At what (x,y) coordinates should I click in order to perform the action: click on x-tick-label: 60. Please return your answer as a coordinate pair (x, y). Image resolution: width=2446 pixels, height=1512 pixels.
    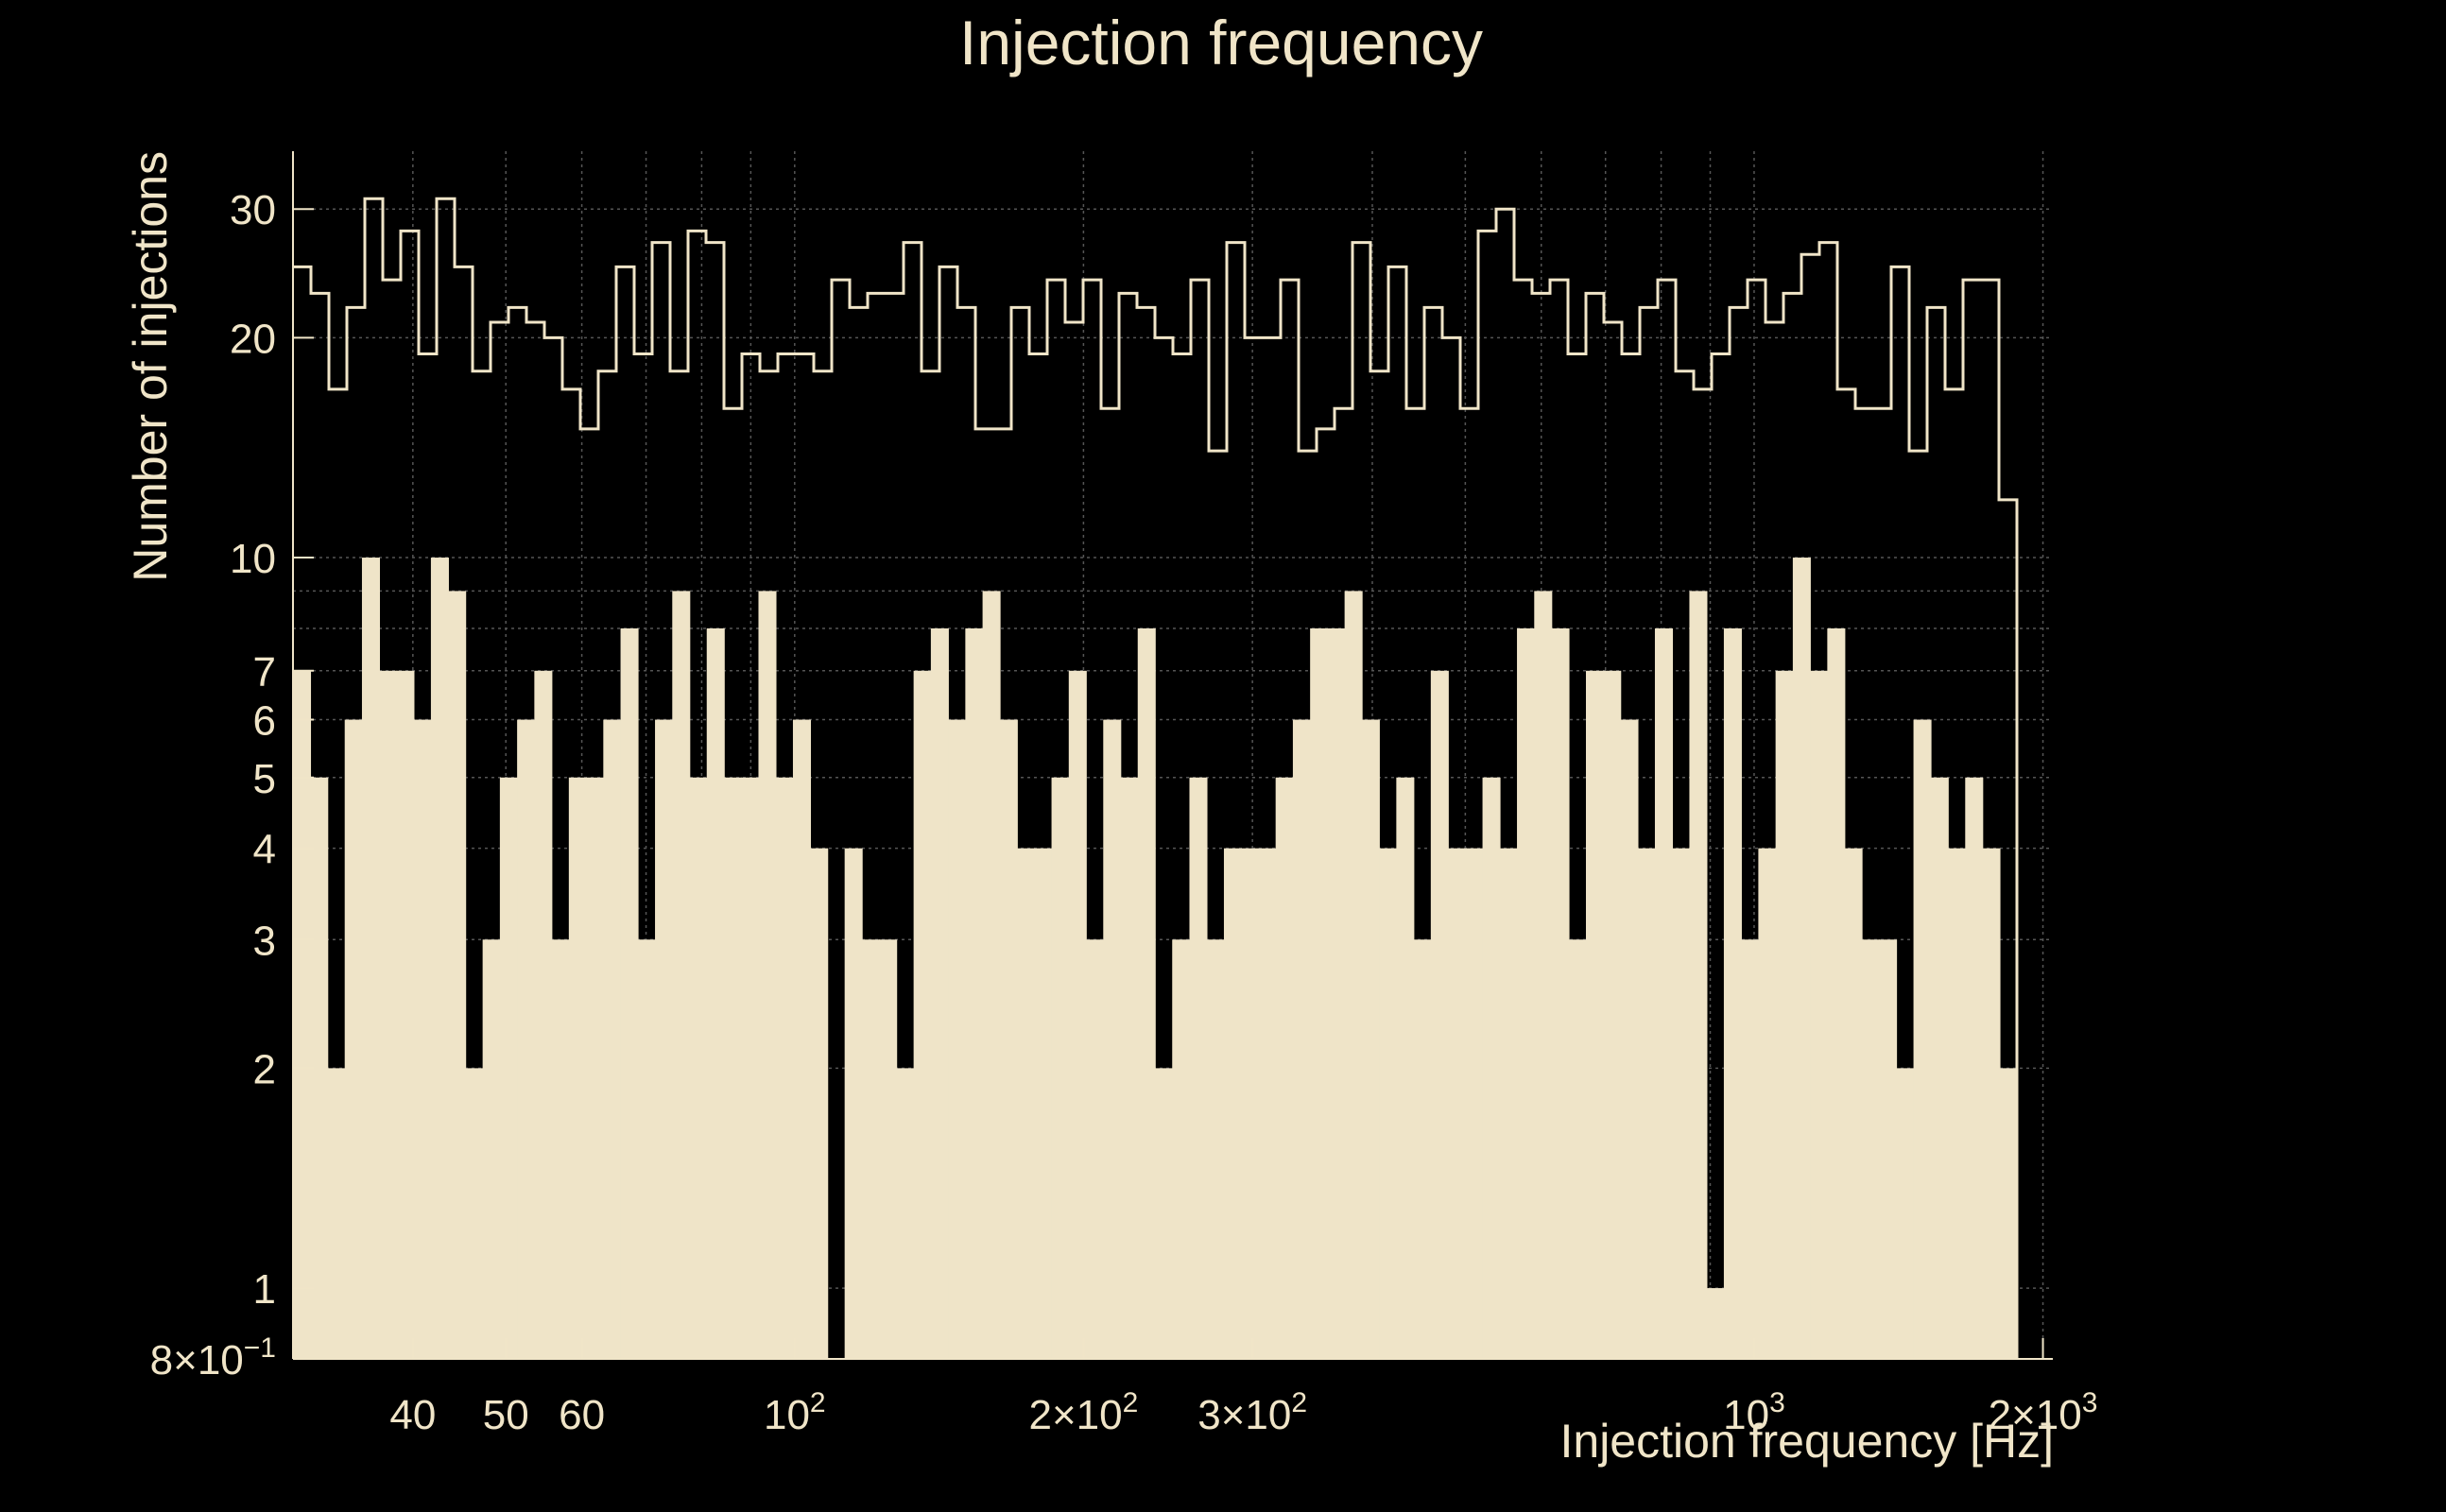
    Looking at the image, I should click on (582, 1415).